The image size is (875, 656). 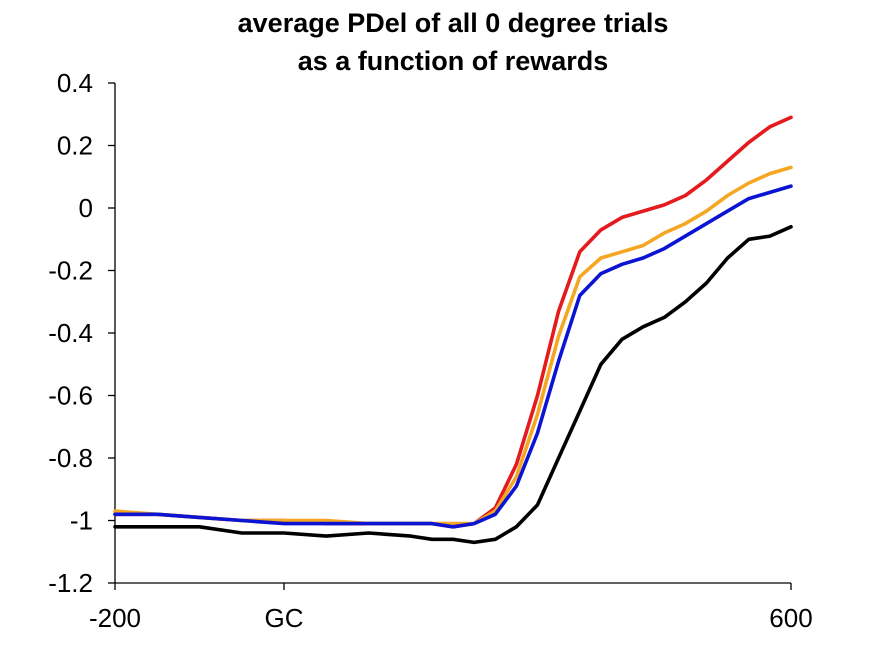 What do you see at coordinates (70, 583) in the screenshot?
I see `y-tick-label: -1.2` at bounding box center [70, 583].